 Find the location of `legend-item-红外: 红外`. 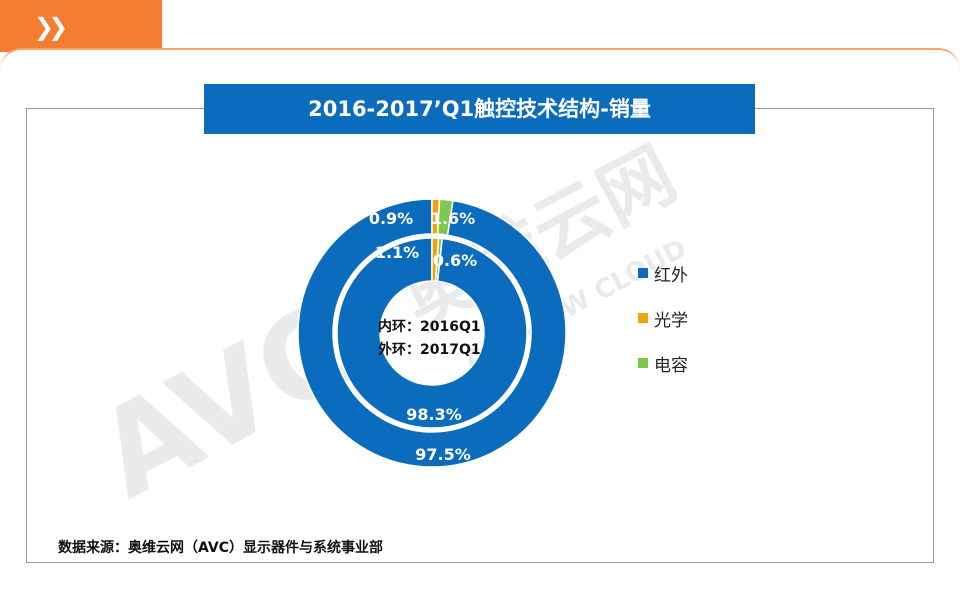

legend-item-红外: 红外 is located at coordinates (663, 274).